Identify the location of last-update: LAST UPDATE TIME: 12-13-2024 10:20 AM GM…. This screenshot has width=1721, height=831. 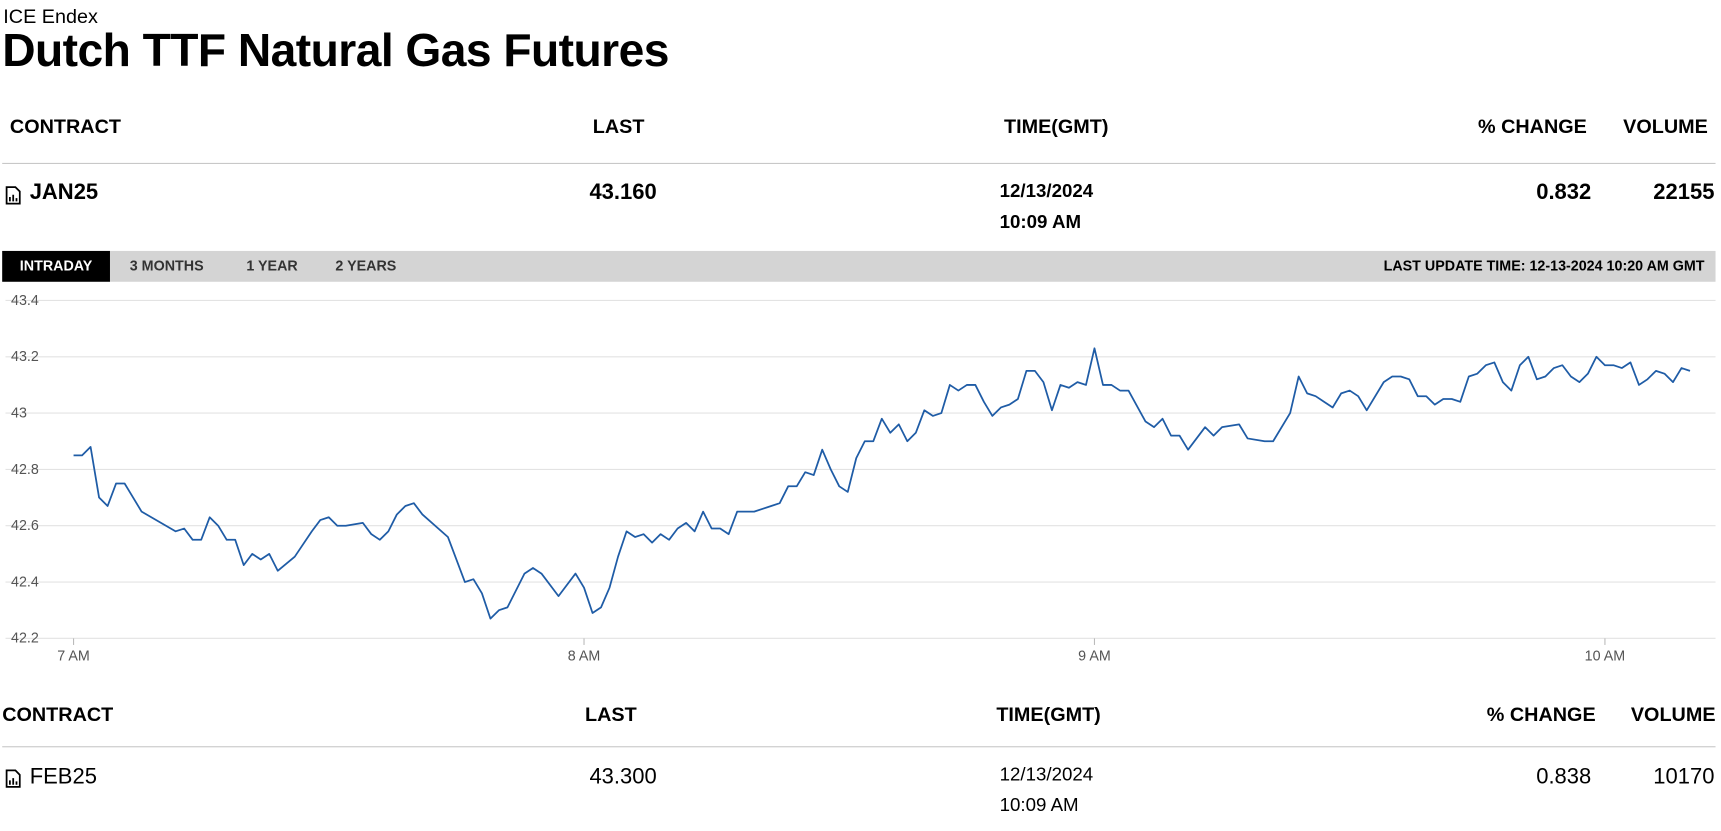
(1544, 266).